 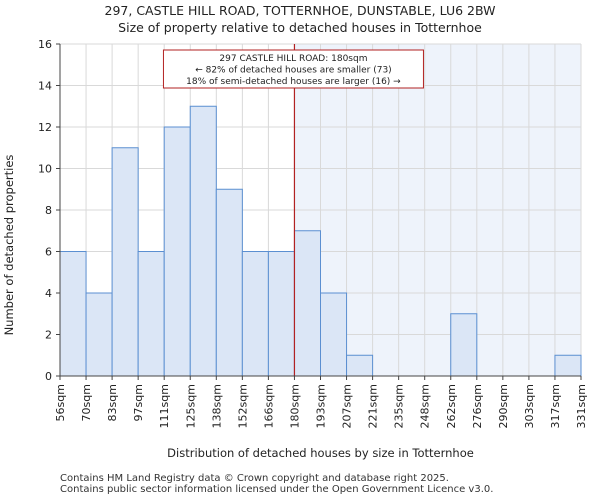 I want to click on y-tick-label: 2, so click(x=48, y=335).